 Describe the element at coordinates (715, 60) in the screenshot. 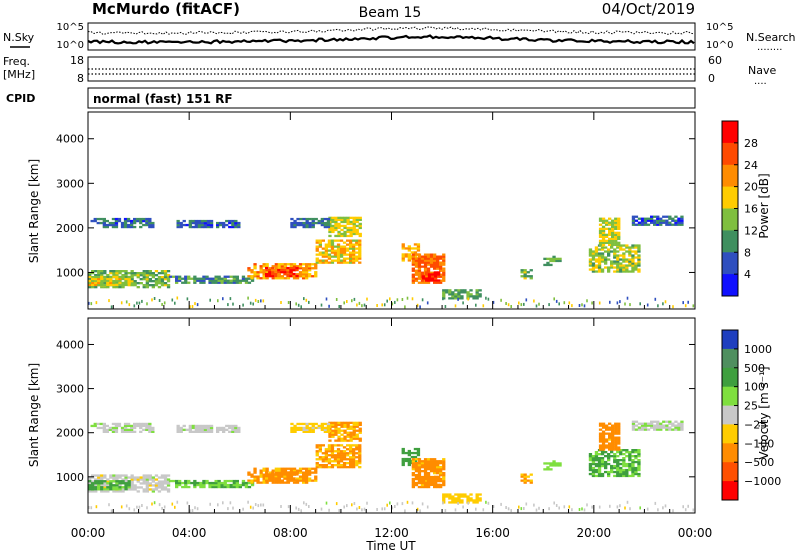

I see `nave-tick-top: 60` at that location.